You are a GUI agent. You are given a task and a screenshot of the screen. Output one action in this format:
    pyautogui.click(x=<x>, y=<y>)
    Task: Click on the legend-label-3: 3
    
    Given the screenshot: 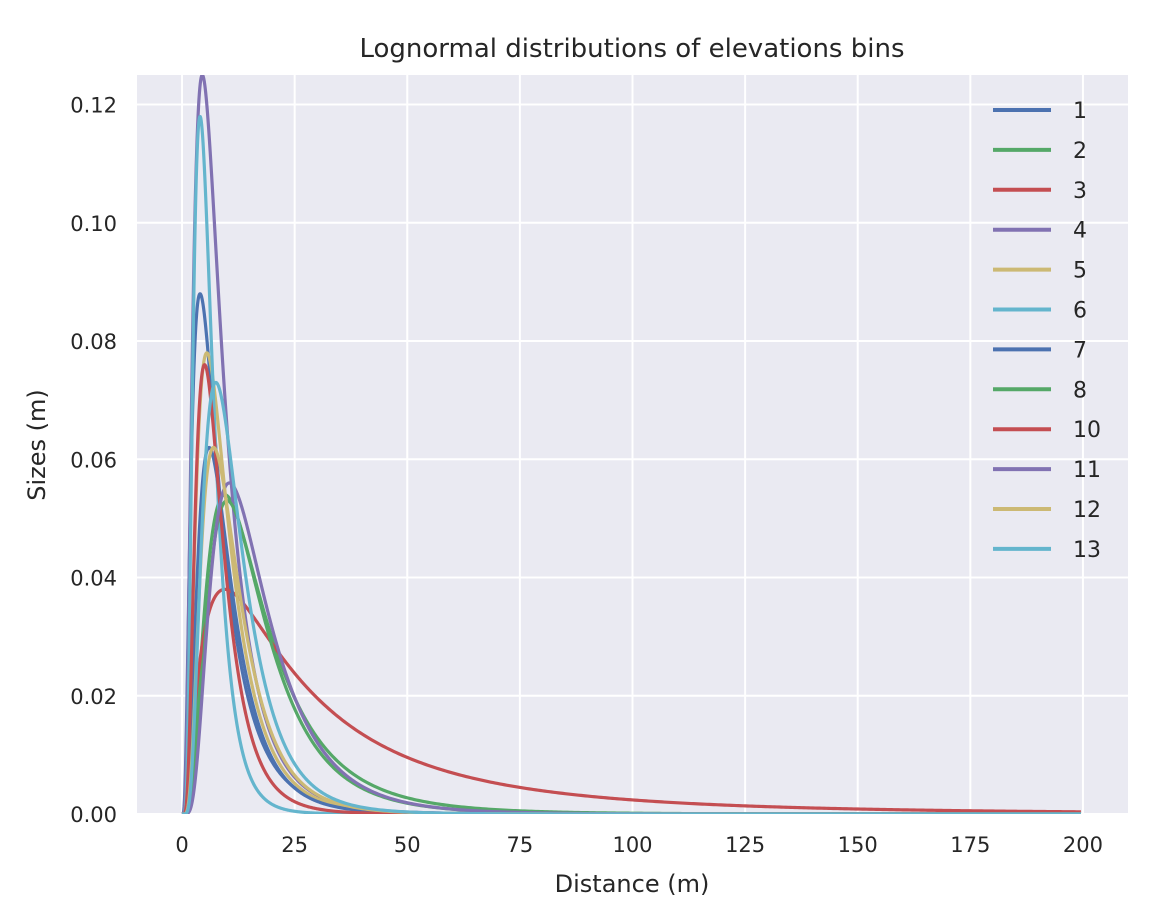 What is the action you would take?
    pyautogui.click(x=1080, y=191)
    